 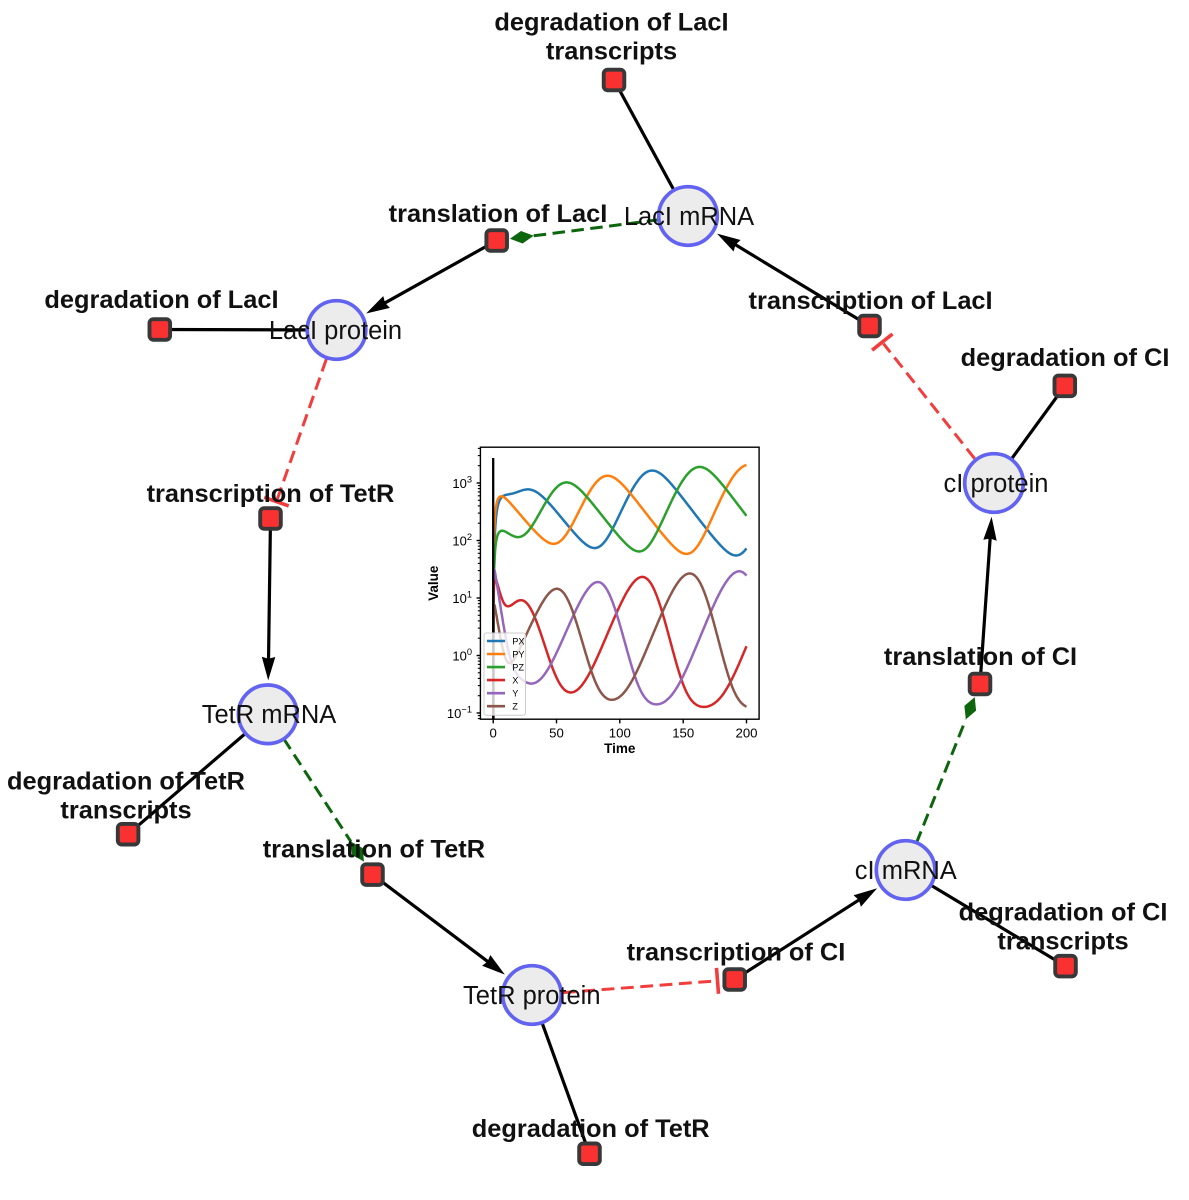 What do you see at coordinates (433, 583) in the screenshot?
I see `svg-text: Value` at bounding box center [433, 583].